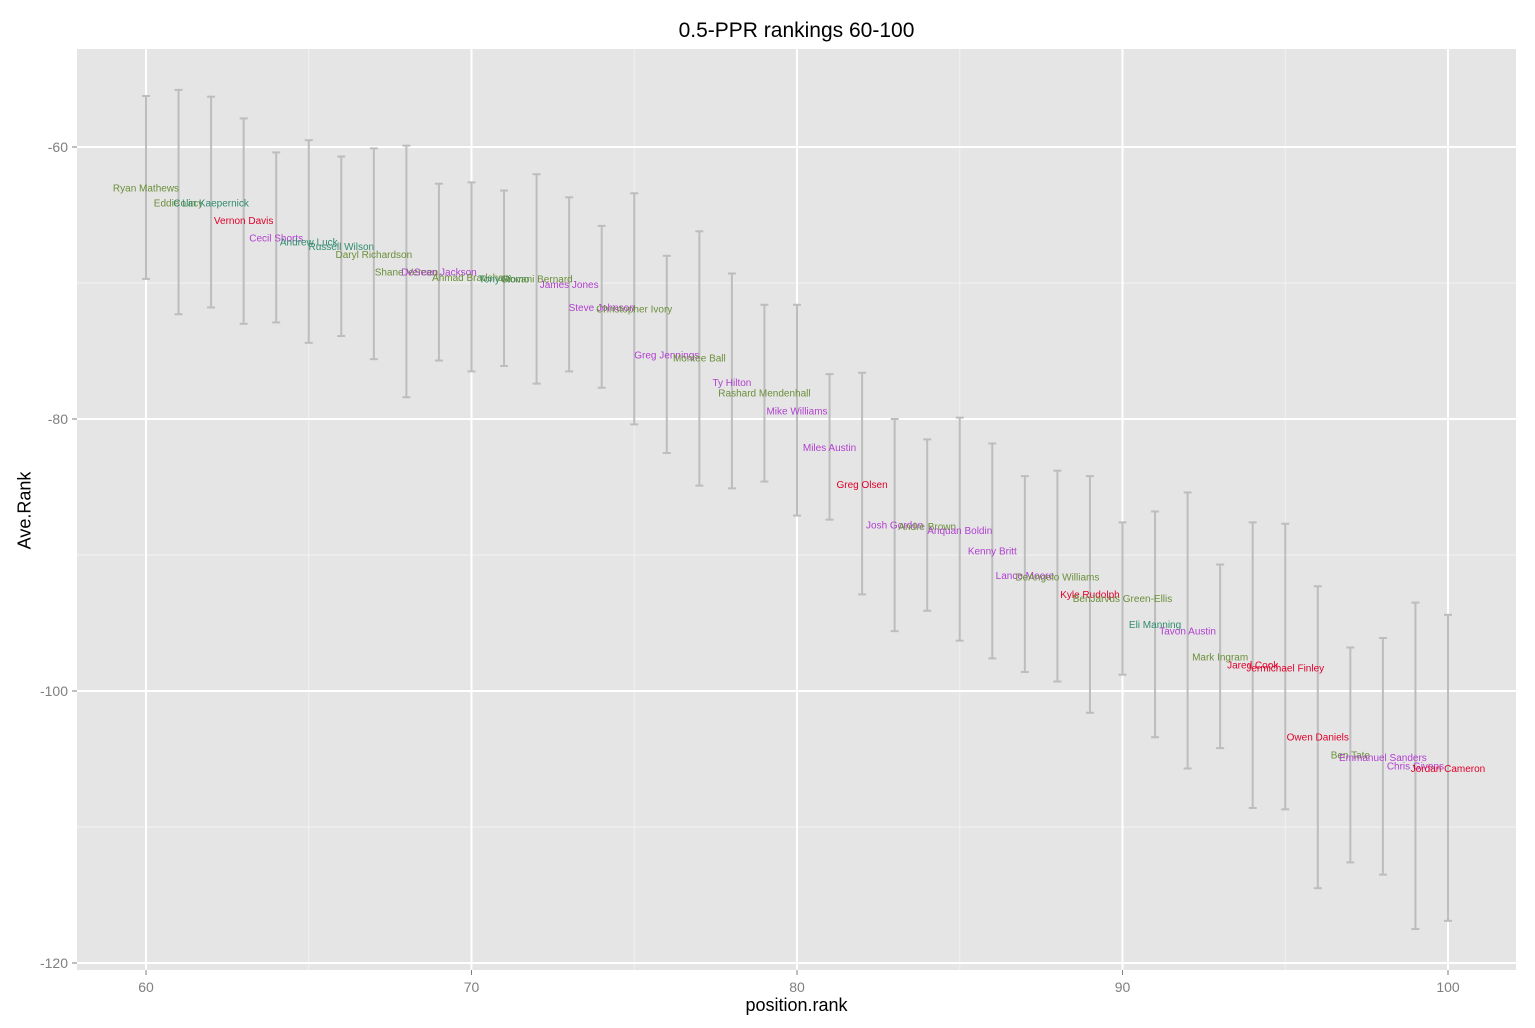  What do you see at coordinates (1253, 666) in the screenshot?
I see `player-label: Jared Cook` at bounding box center [1253, 666].